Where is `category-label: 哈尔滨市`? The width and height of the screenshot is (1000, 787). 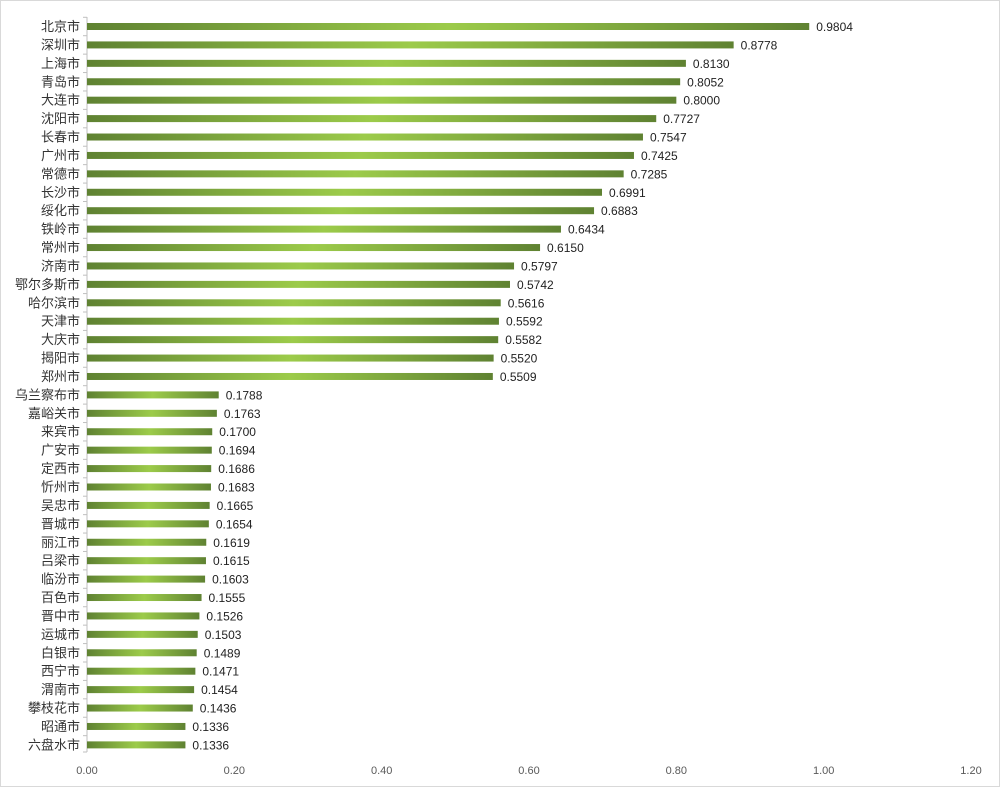
category-label: 哈尔滨市 is located at coordinates (54, 303).